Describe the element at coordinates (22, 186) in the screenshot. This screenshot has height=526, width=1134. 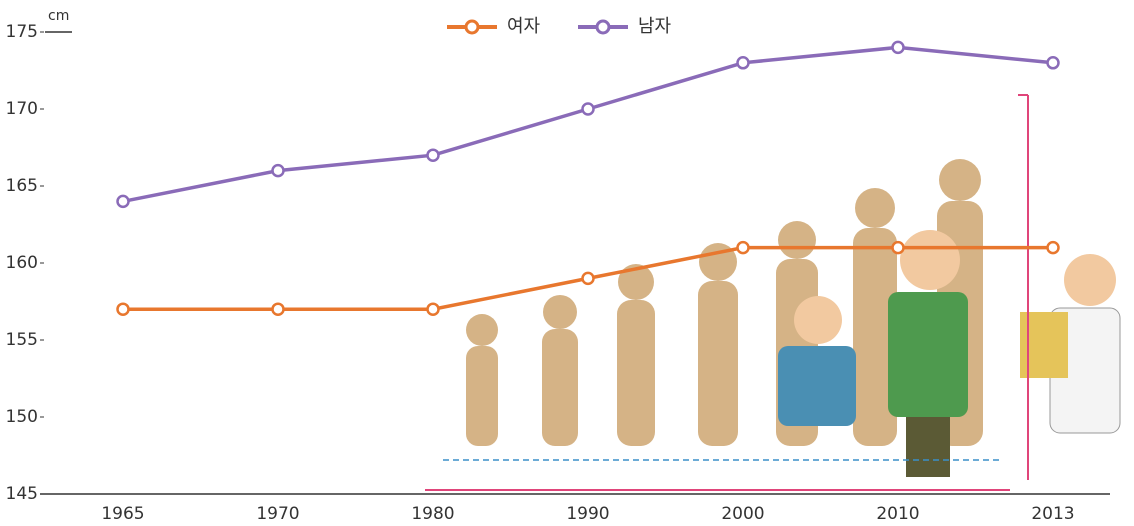
I see `y-tick-label: 165` at that location.